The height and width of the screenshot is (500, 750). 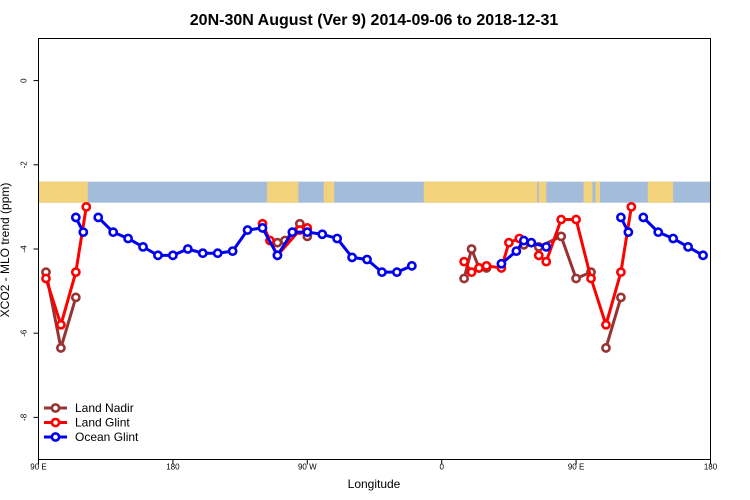 What do you see at coordinates (24, 165) in the screenshot?
I see `y-tick-label: -2` at bounding box center [24, 165].